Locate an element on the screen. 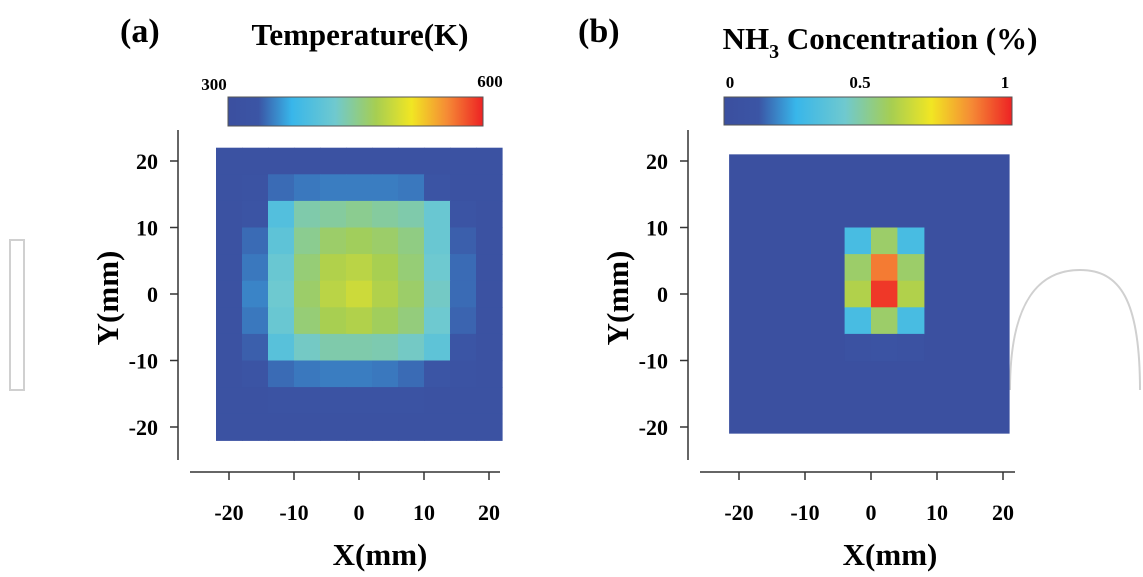 This screenshot has height=577, width=1143. panel-b-heatmap is located at coordinates (869, 294).